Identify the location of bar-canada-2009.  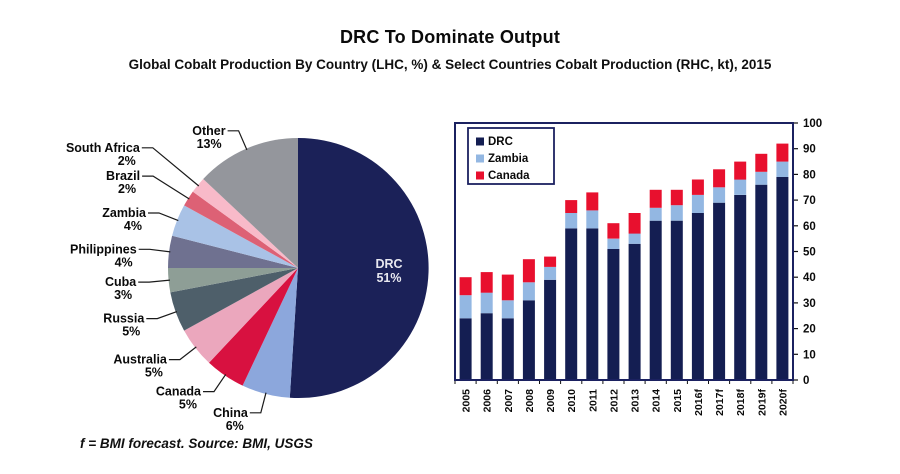
(550, 261).